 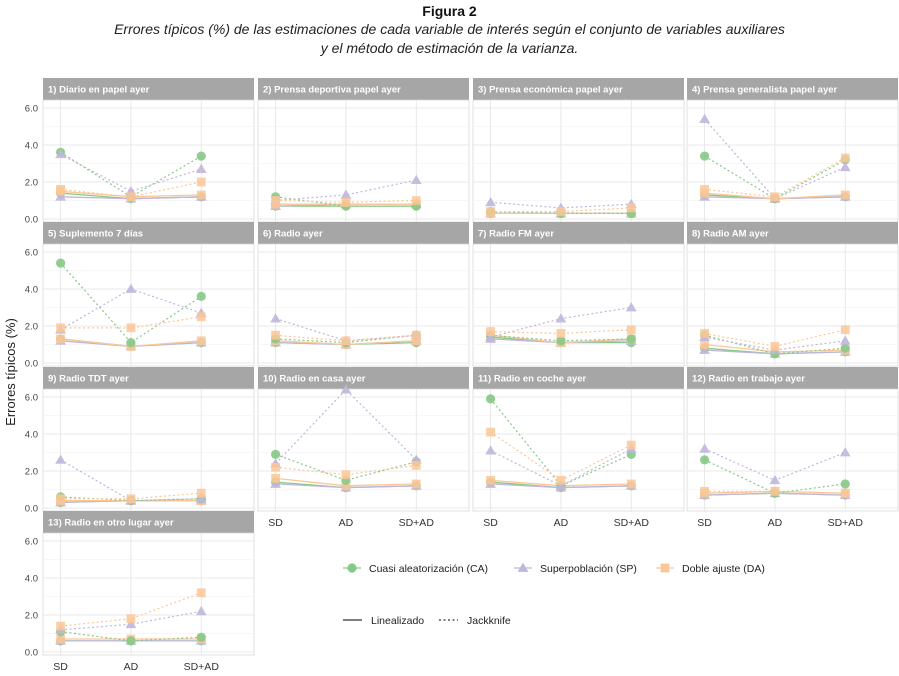 What do you see at coordinates (363, 294) in the screenshot?
I see `facet-panel: 6) Radio ayer` at bounding box center [363, 294].